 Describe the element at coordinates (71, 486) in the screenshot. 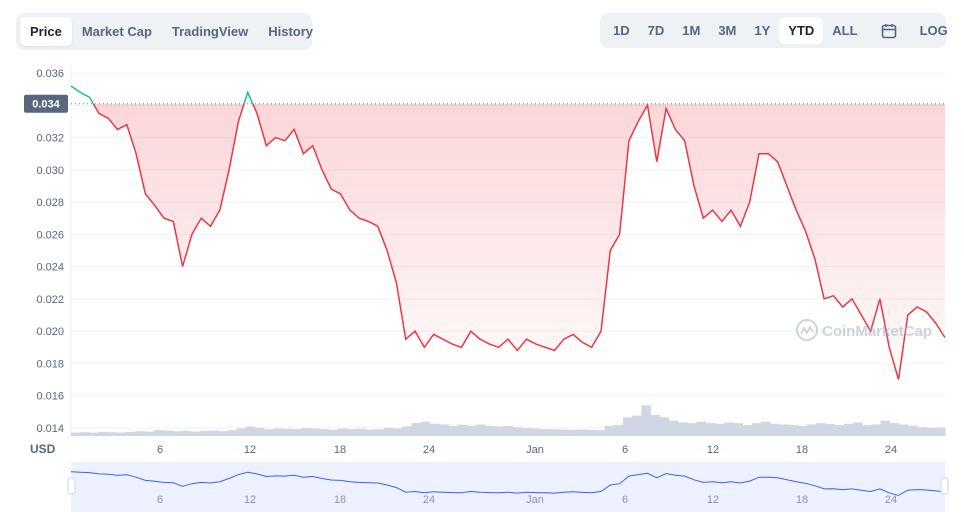

I see `navigator-left-handle` at that location.